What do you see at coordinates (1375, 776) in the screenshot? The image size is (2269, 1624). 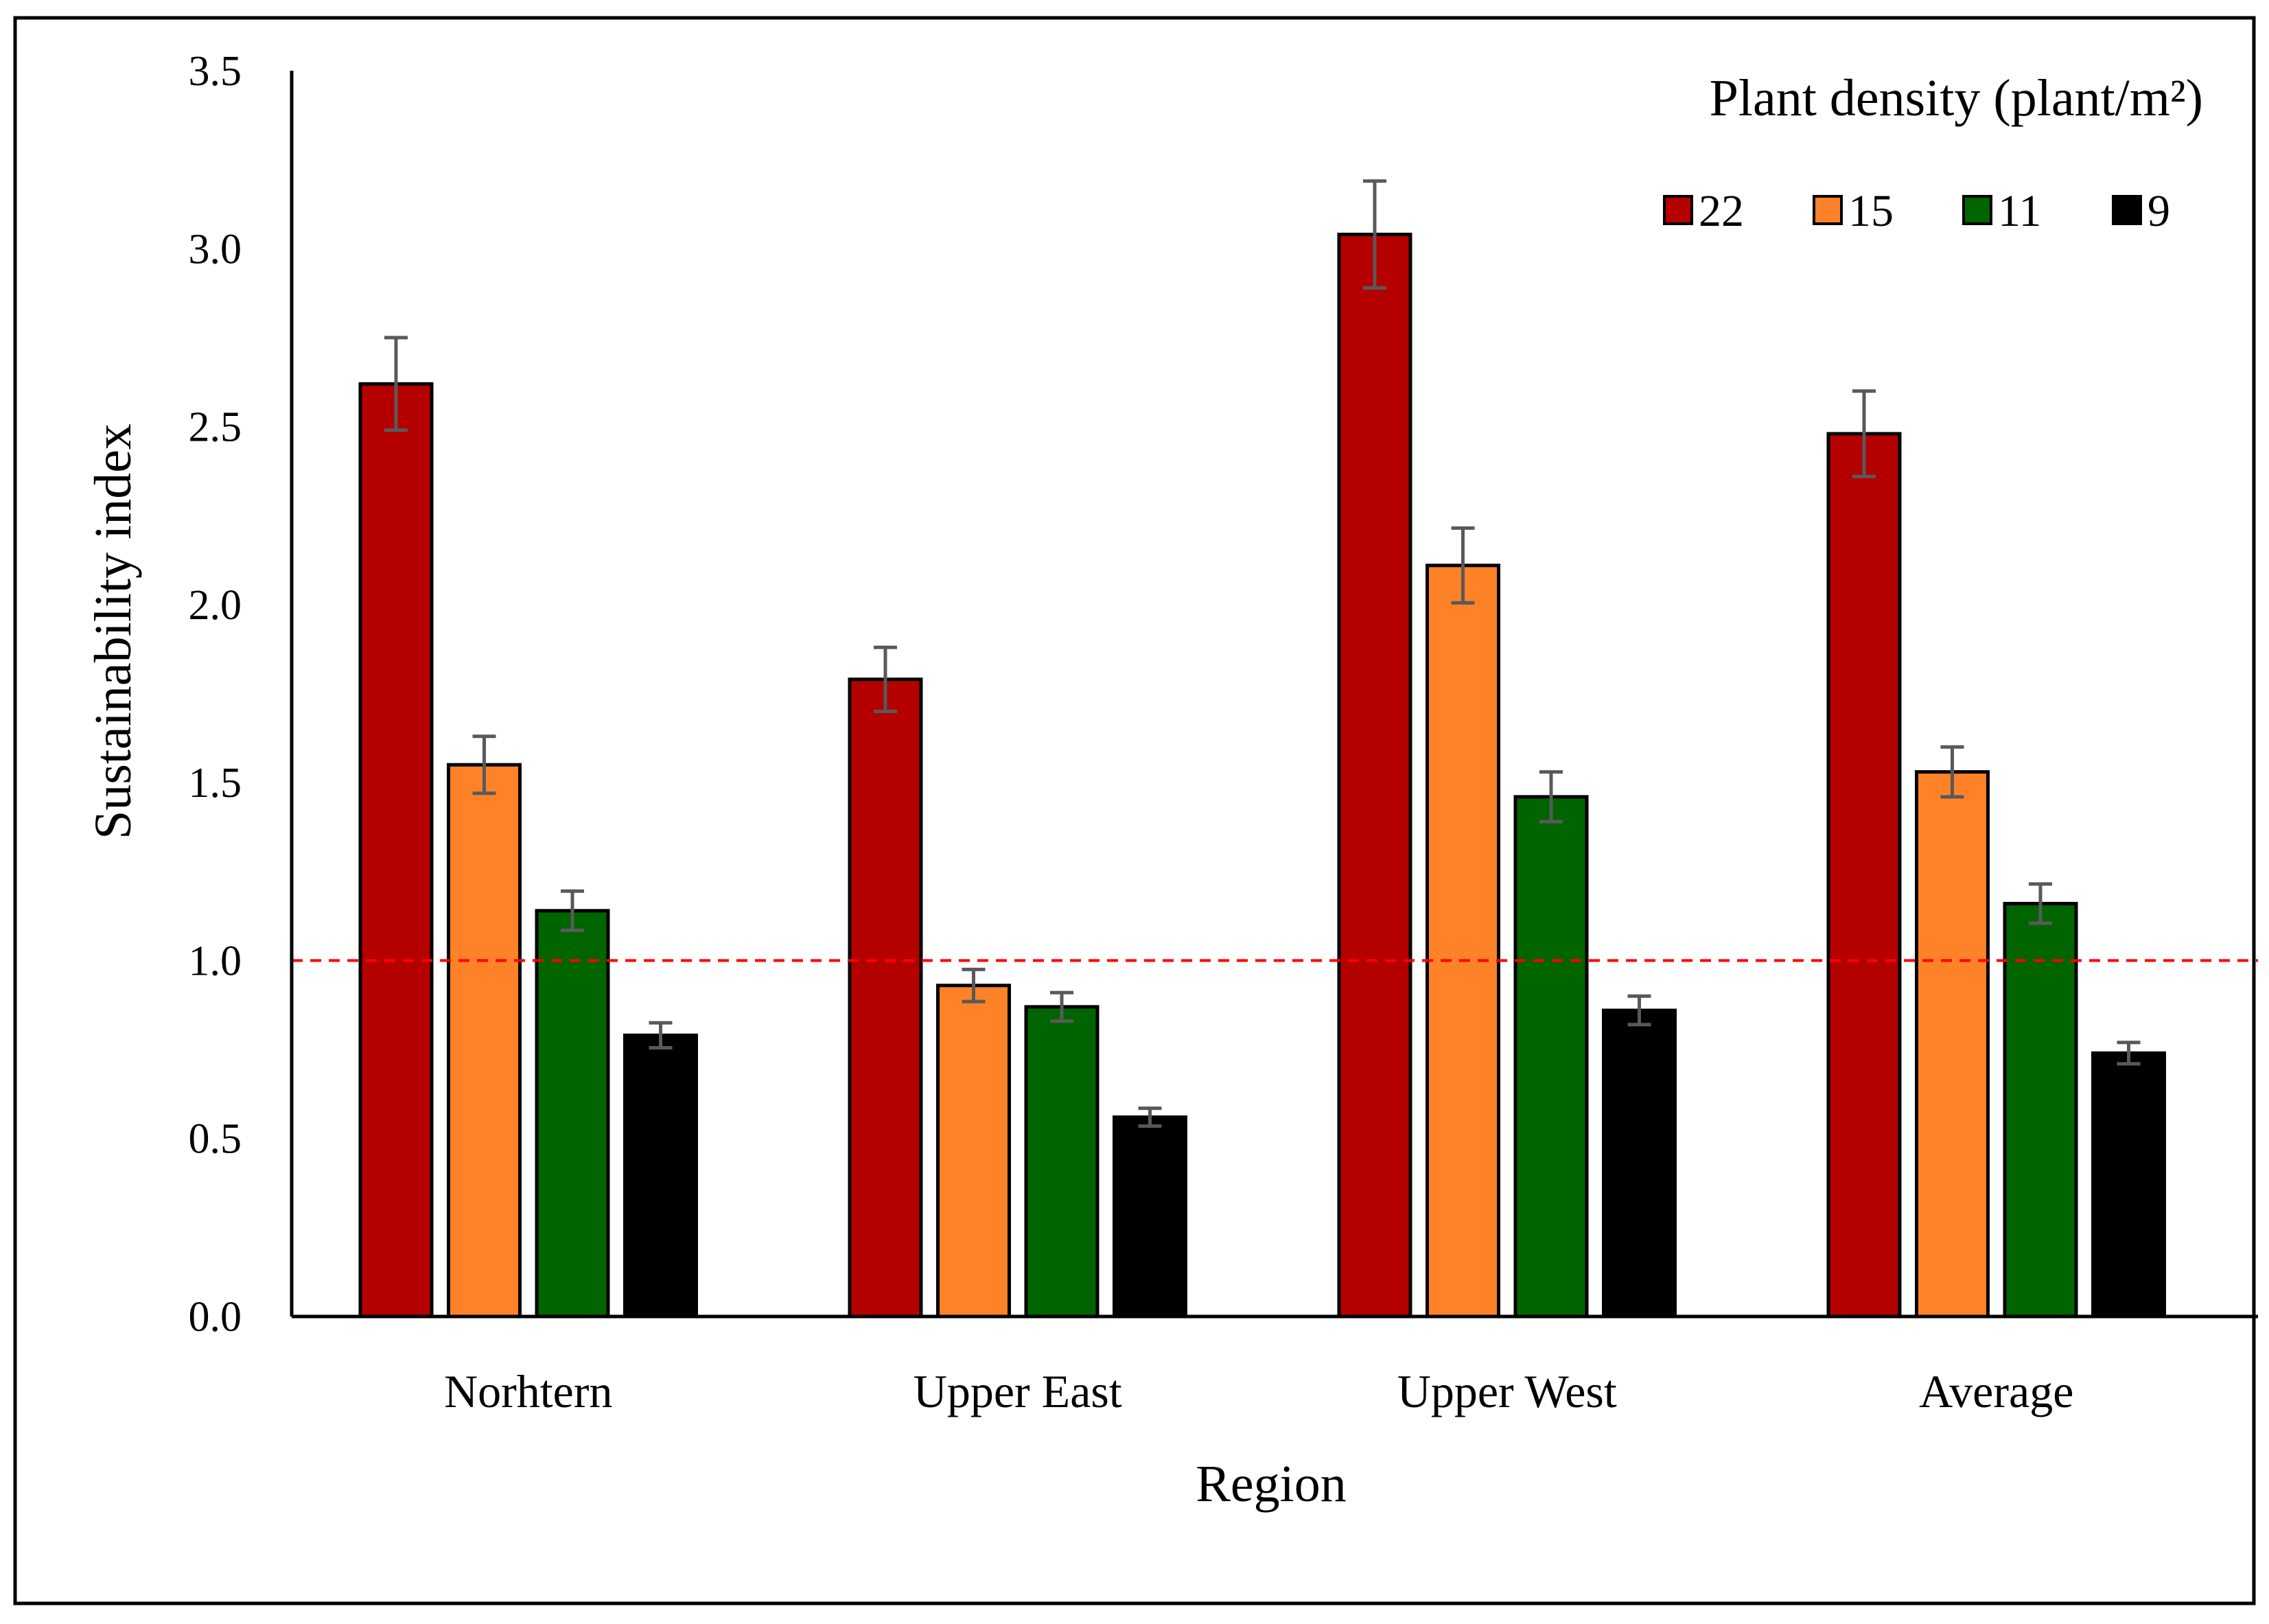 I see `bar-22-upper-west` at bounding box center [1375, 776].